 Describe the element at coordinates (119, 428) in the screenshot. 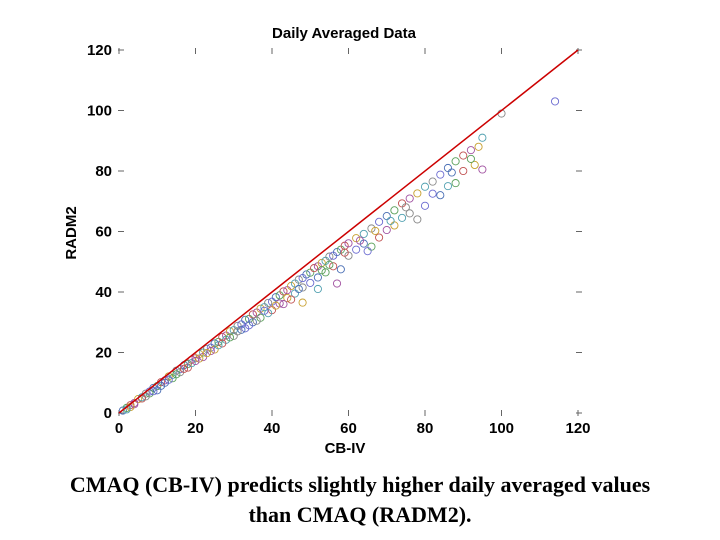

I see `x-tick-label: 0` at that location.